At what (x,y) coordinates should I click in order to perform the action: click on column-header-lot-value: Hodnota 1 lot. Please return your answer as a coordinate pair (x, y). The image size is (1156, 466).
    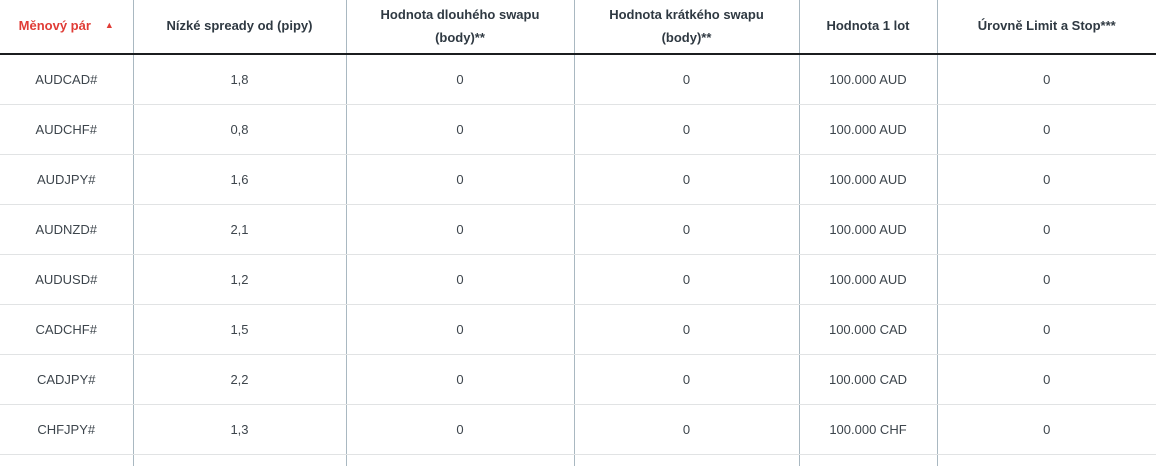
    Looking at the image, I should click on (868, 27).